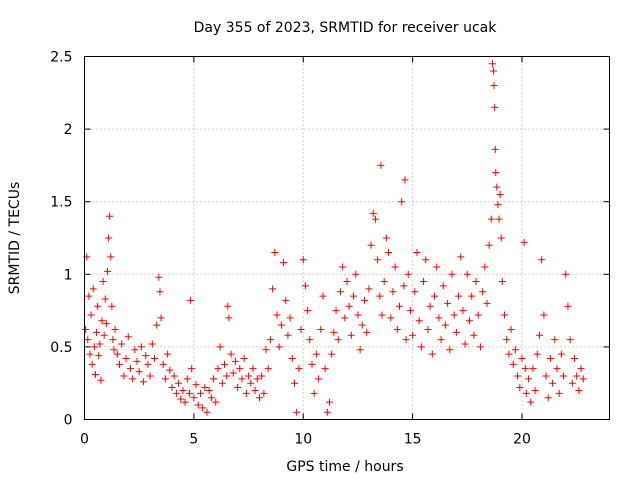 This screenshot has height=485, width=640. What do you see at coordinates (61, 203) in the screenshot?
I see `y-tick-label: 1.5` at bounding box center [61, 203].